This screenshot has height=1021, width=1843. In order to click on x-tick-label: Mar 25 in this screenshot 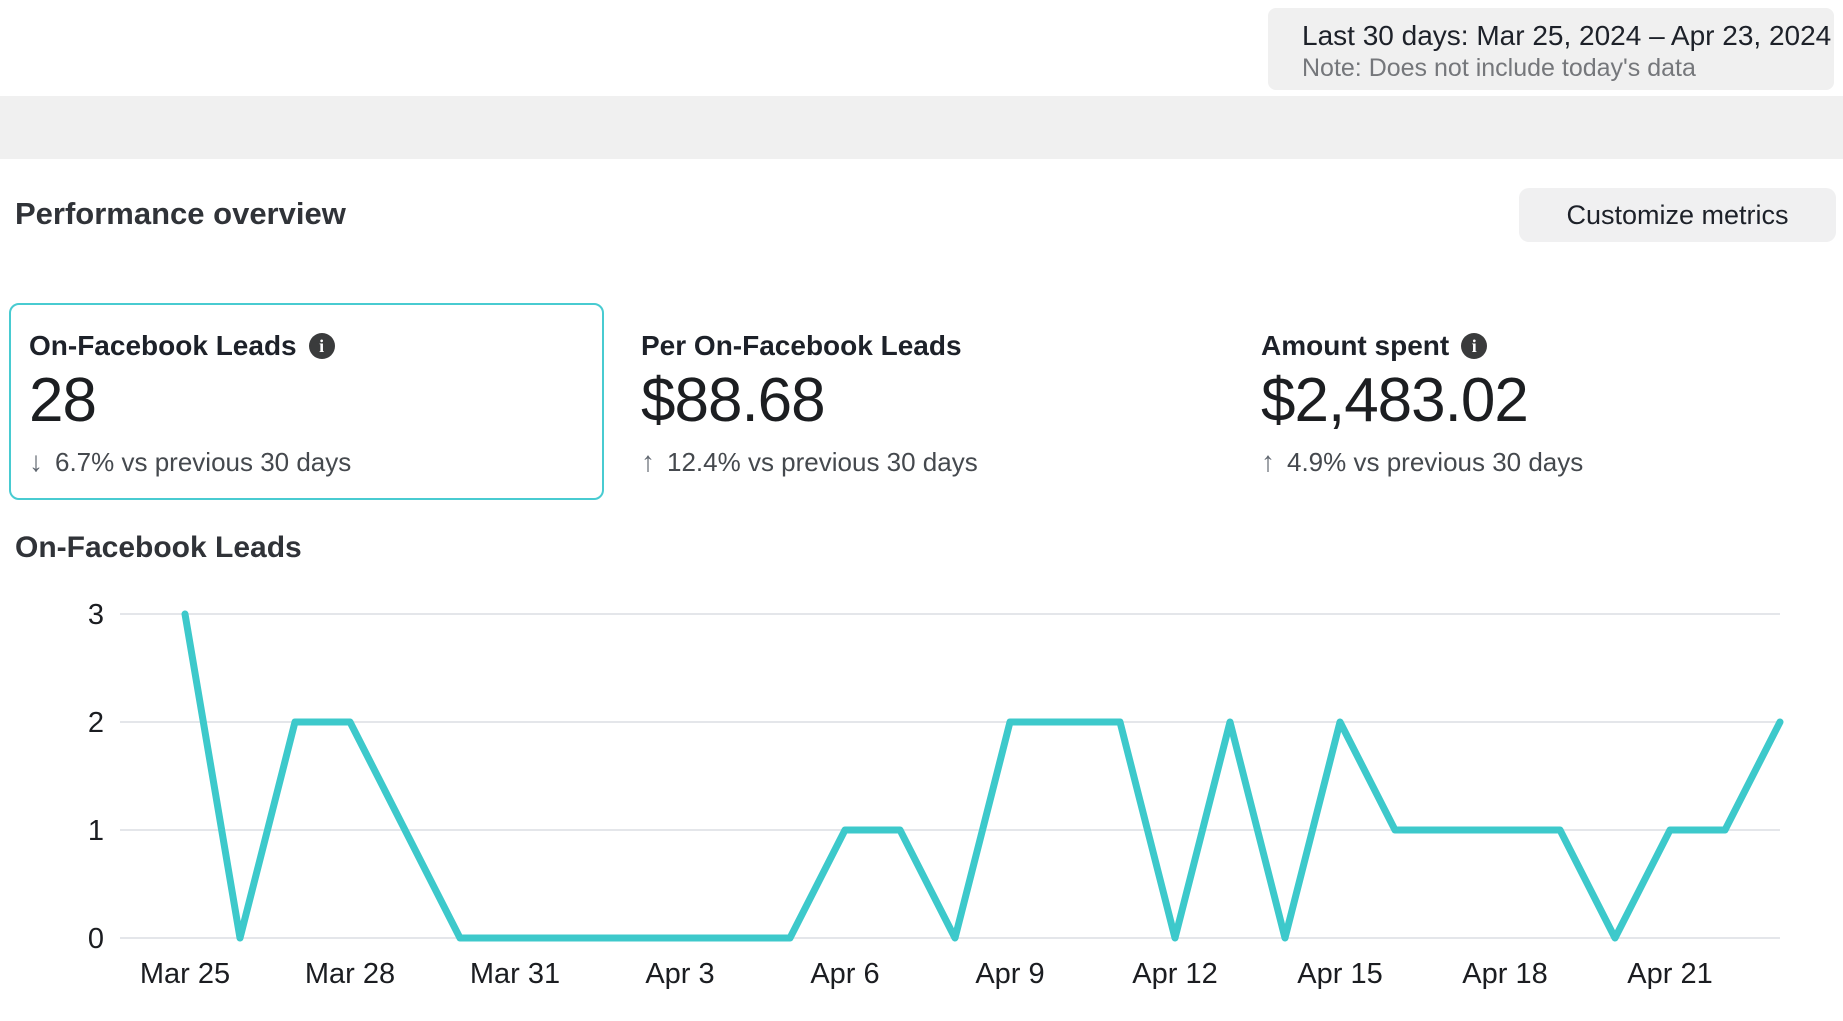, I will do `click(185, 974)`.